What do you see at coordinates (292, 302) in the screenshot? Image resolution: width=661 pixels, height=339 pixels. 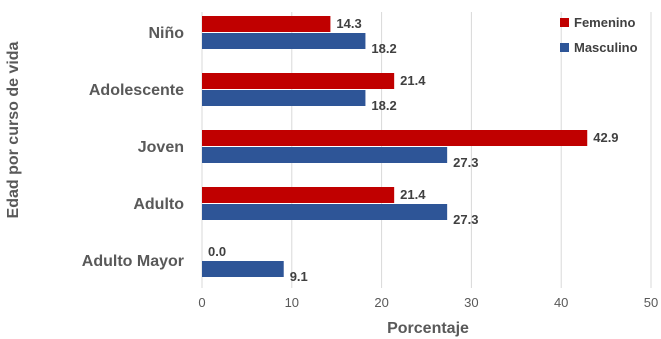 I see `x-tick-label: 10` at bounding box center [292, 302].